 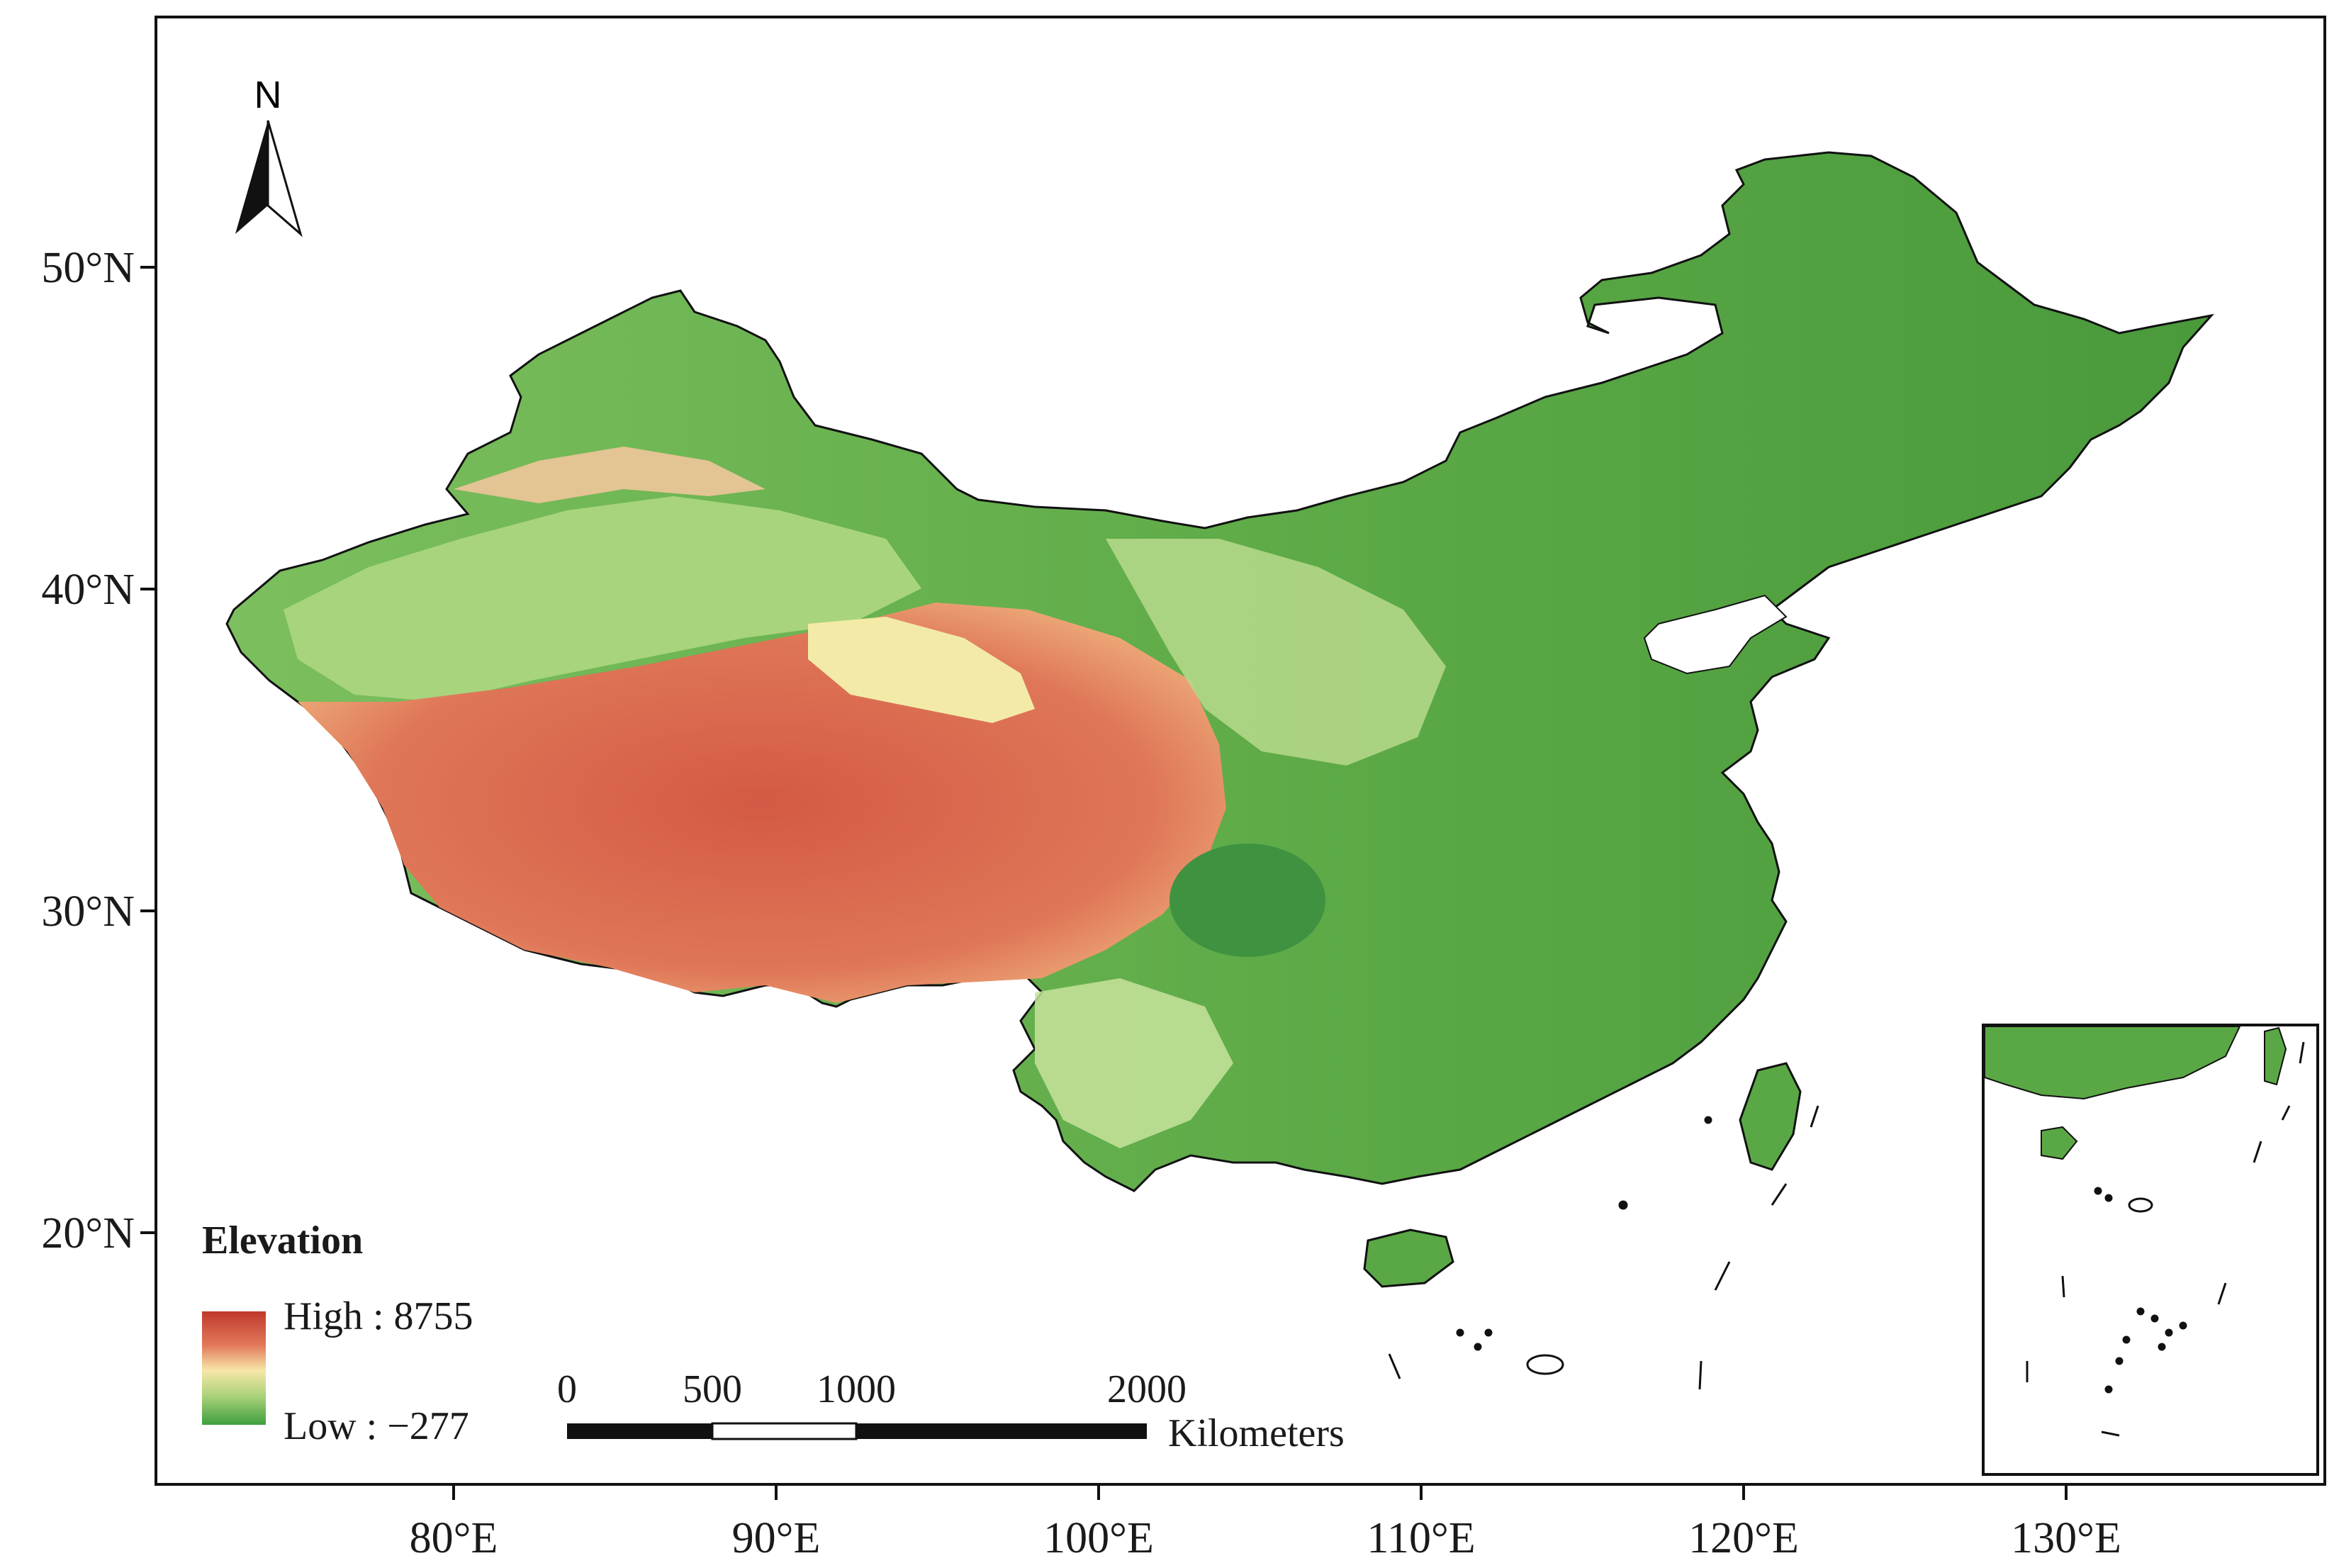 I want to click on inset-mainland, so click(x=2112, y=1063).